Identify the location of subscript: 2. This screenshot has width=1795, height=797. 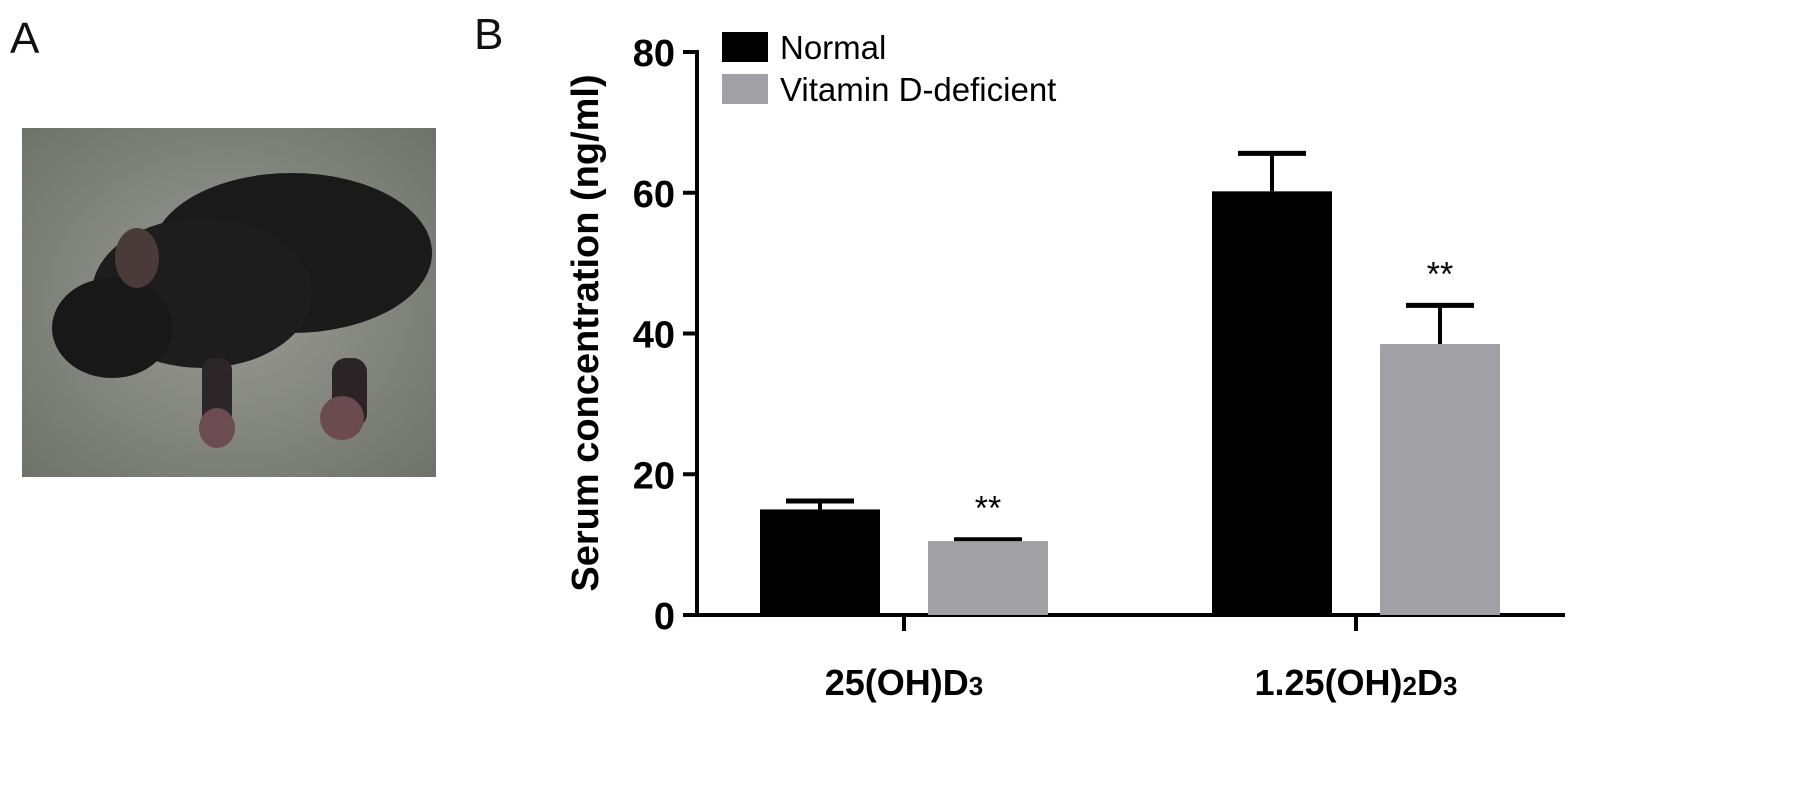
(1410, 686).